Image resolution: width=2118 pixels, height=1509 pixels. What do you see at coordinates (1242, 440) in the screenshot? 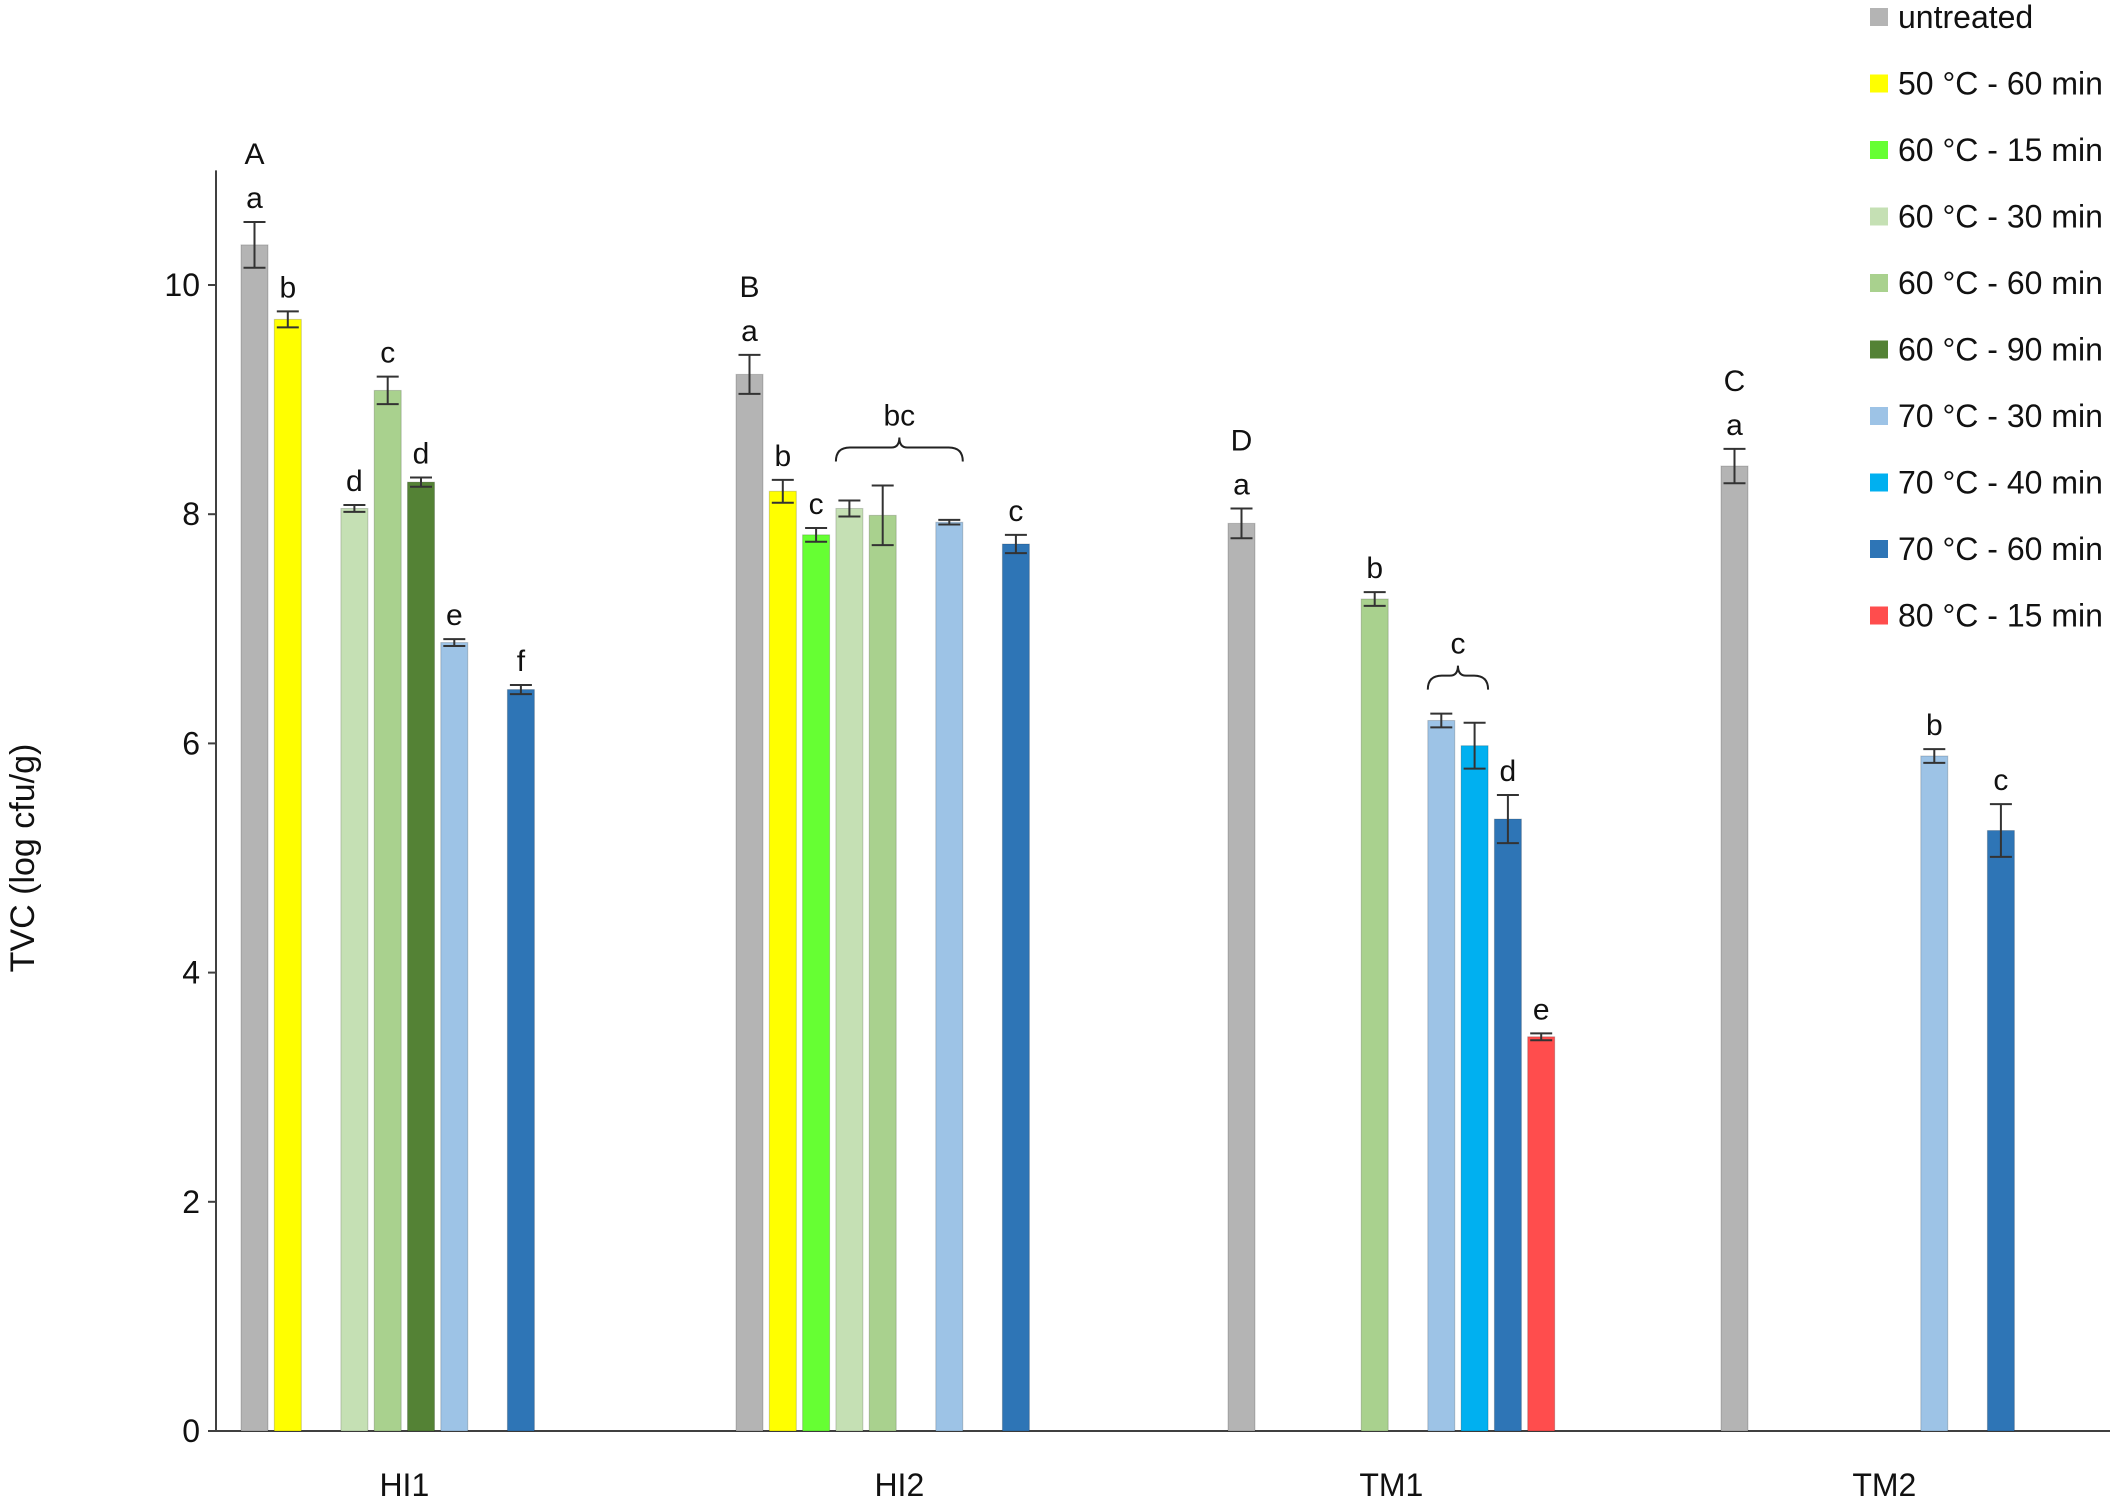
I see `group-letter: D` at bounding box center [1242, 440].